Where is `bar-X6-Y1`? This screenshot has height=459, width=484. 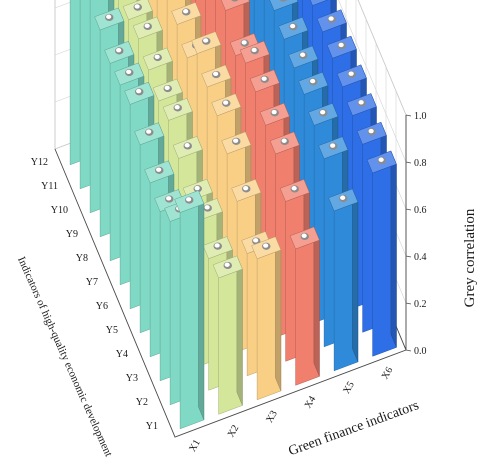 bar-X6-Y1 is located at coordinates (381, 253).